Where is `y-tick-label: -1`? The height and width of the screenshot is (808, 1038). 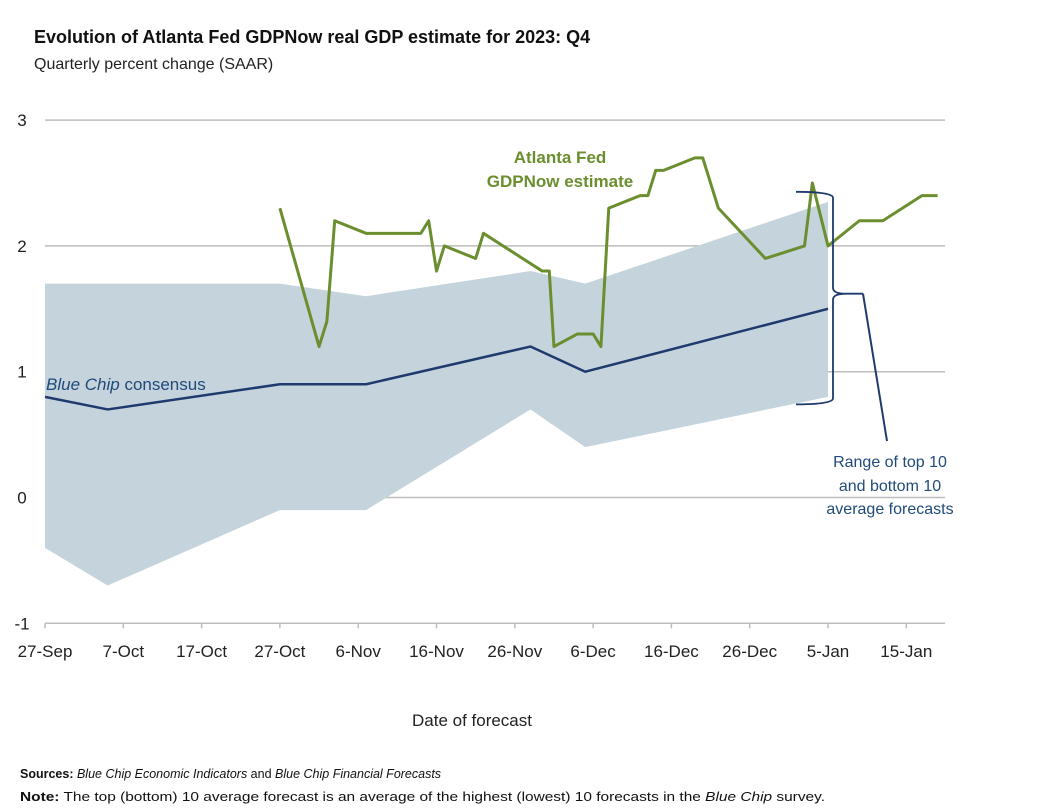 y-tick-label: -1 is located at coordinates (21, 623).